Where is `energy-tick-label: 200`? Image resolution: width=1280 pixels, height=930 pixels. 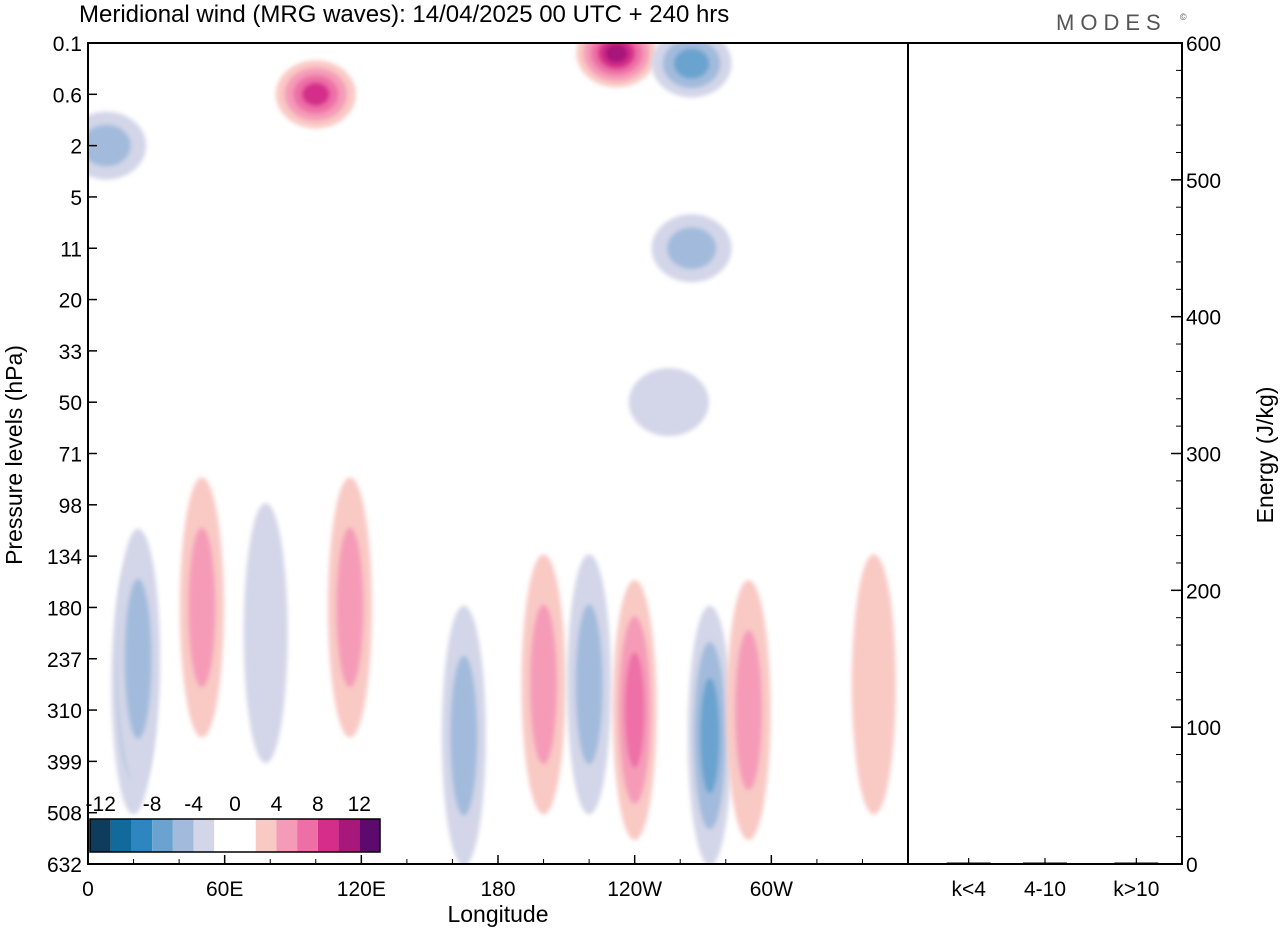 energy-tick-label: 200 is located at coordinates (1203, 591).